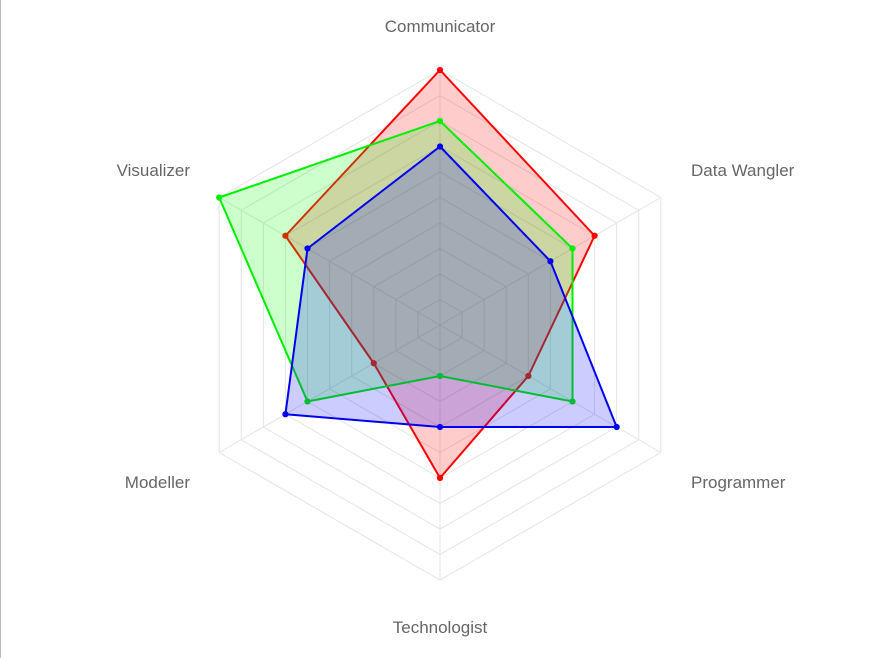 This screenshot has width=879, height=658. I want to click on axis-label-visualizer: Visualizer, so click(154, 170).